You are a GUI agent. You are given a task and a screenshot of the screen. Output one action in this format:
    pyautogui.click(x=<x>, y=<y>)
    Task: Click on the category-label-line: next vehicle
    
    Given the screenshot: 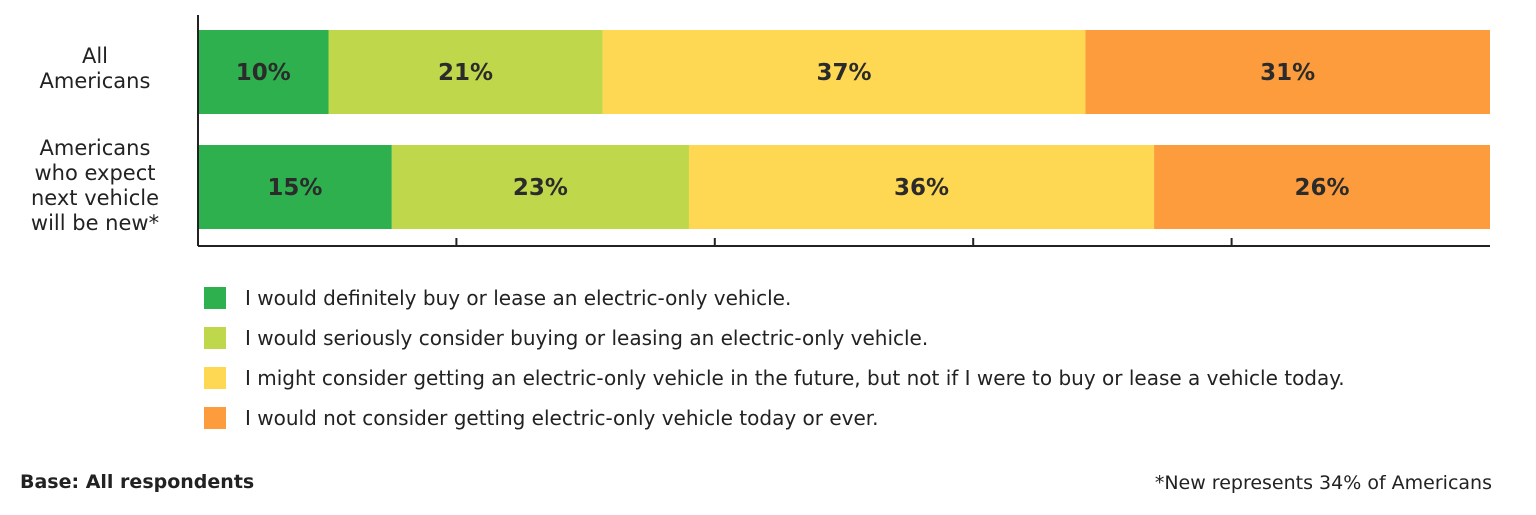 What is the action you would take?
    pyautogui.click(x=95, y=198)
    